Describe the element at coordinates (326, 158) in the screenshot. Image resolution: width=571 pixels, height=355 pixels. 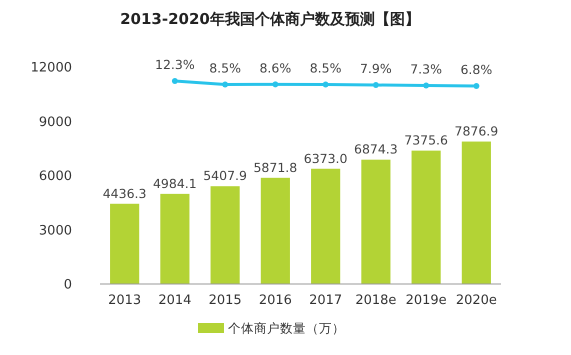
I see `data-label: 6373.0` at that location.